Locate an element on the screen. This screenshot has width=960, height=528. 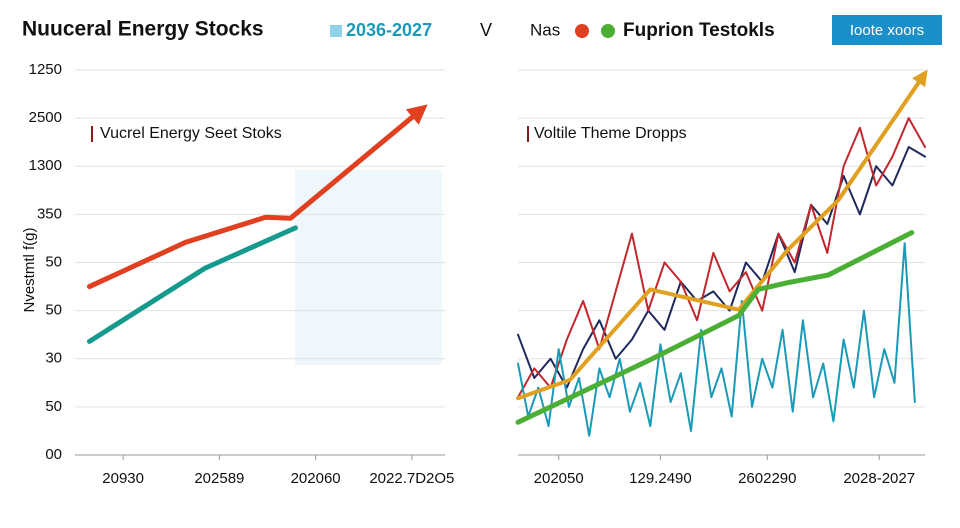
button-label: Ioote xoors is located at coordinates (887, 30).